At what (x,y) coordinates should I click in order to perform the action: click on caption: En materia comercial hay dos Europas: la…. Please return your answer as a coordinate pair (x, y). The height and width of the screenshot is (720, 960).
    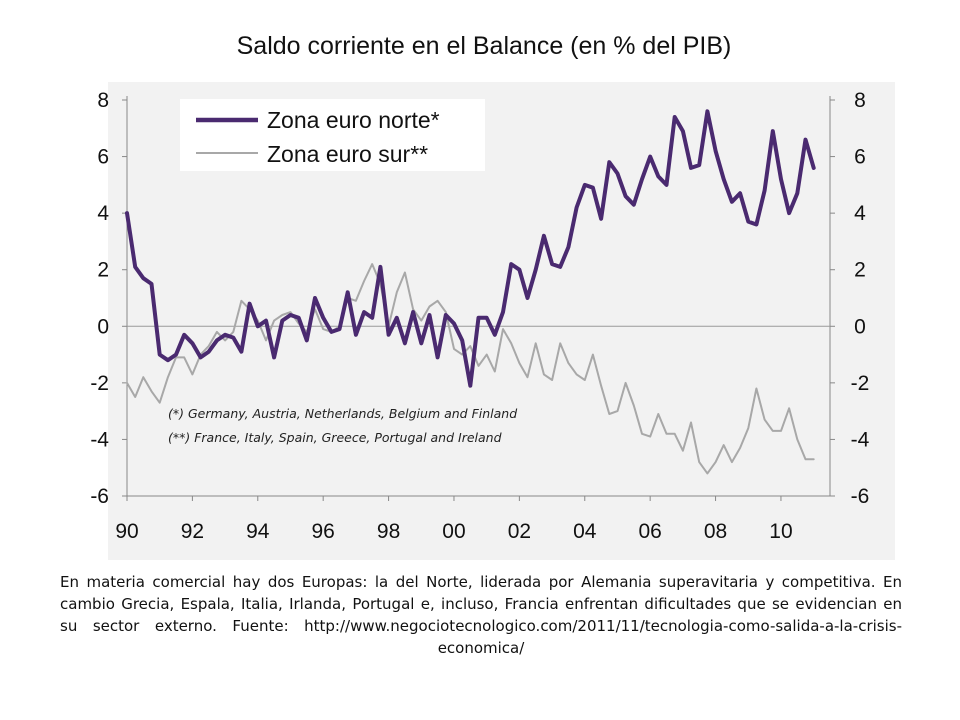
    Looking at the image, I should click on (481, 615).